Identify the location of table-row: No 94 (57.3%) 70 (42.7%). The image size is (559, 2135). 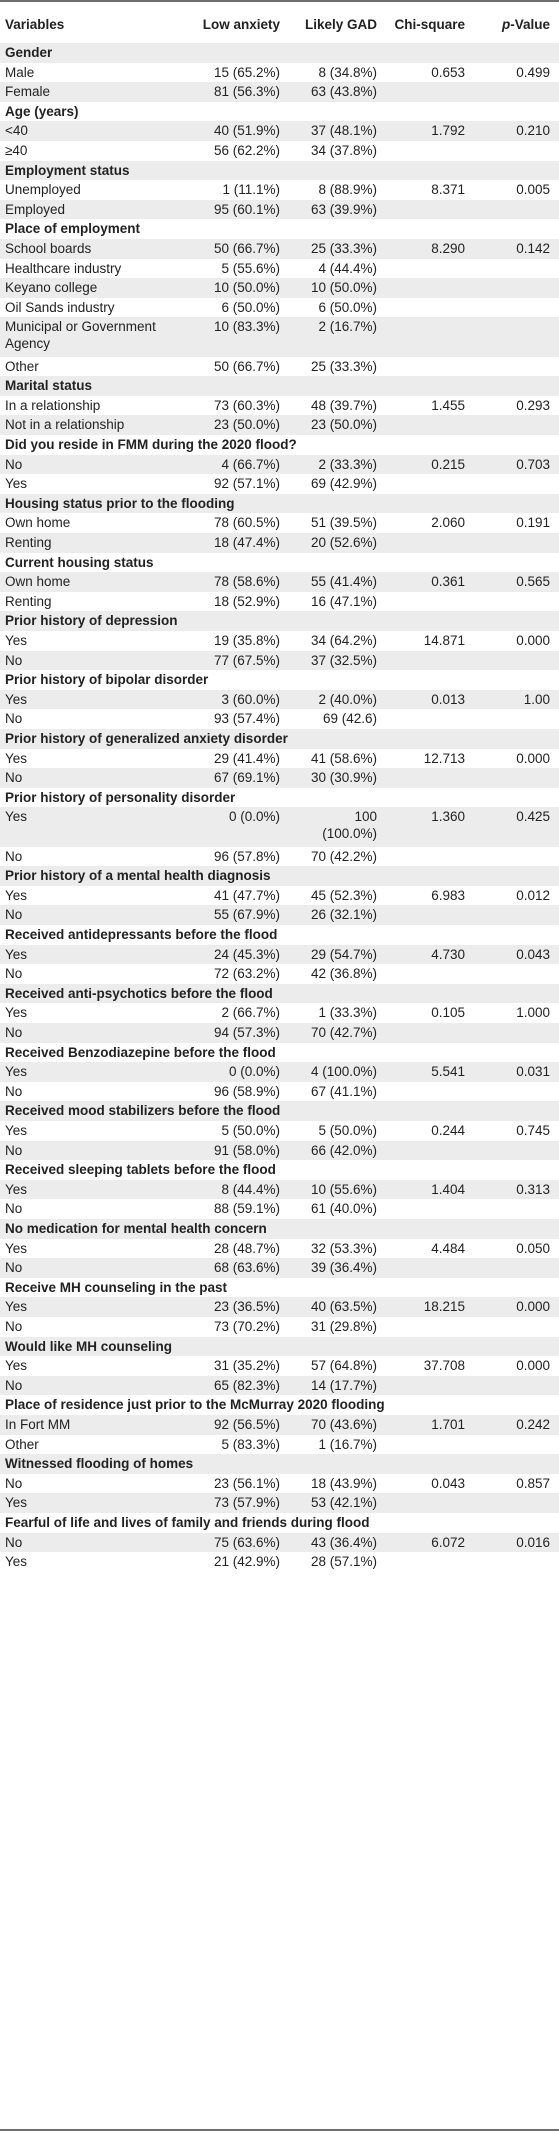
(279, 1033).